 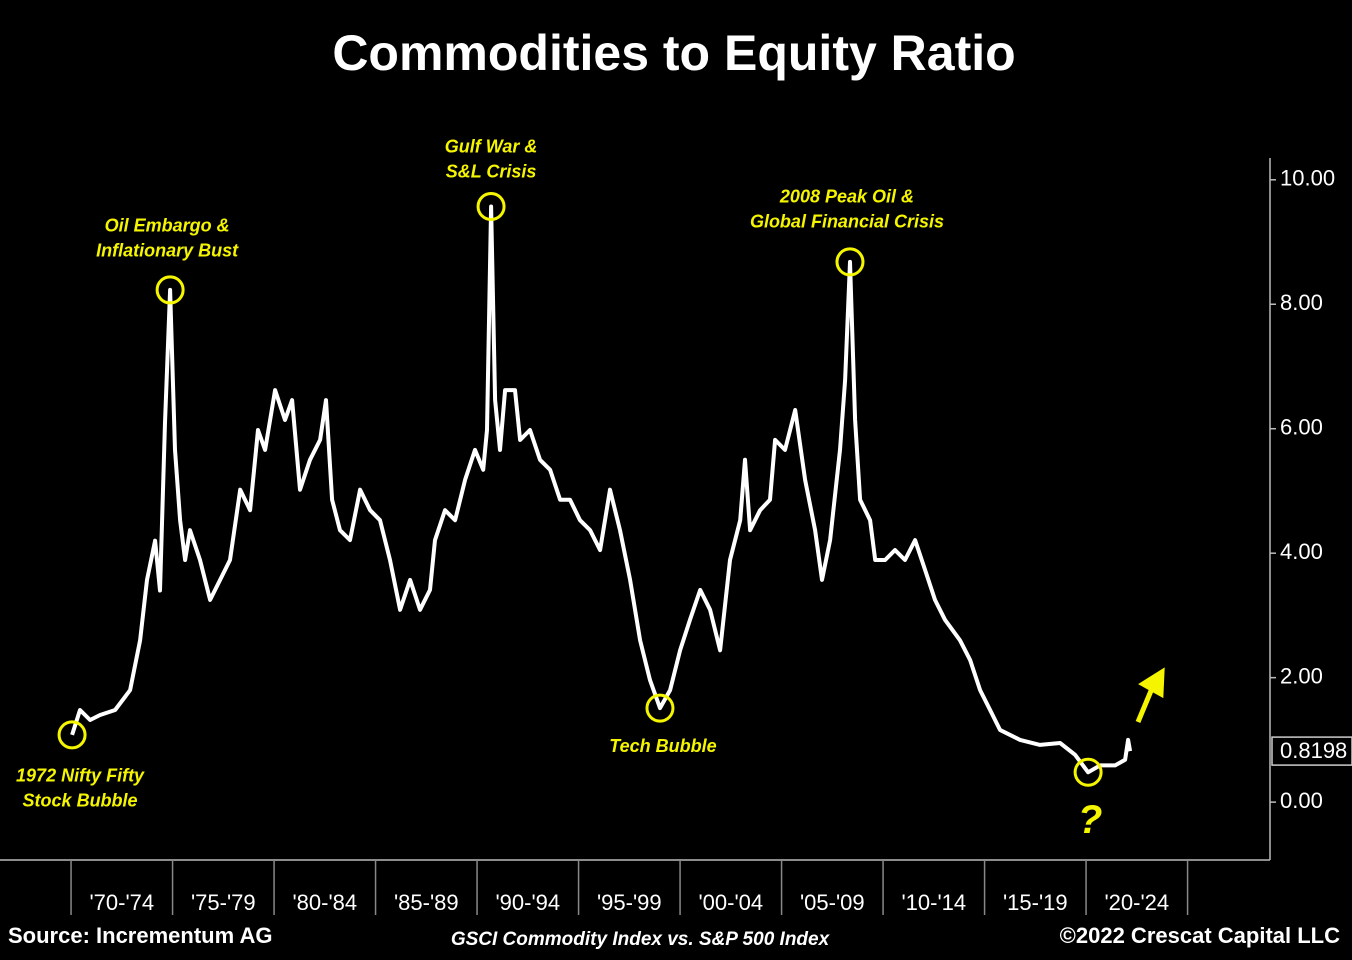 What do you see at coordinates (846, 197) in the screenshot?
I see `annotation: 2008 Peak Oil &` at bounding box center [846, 197].